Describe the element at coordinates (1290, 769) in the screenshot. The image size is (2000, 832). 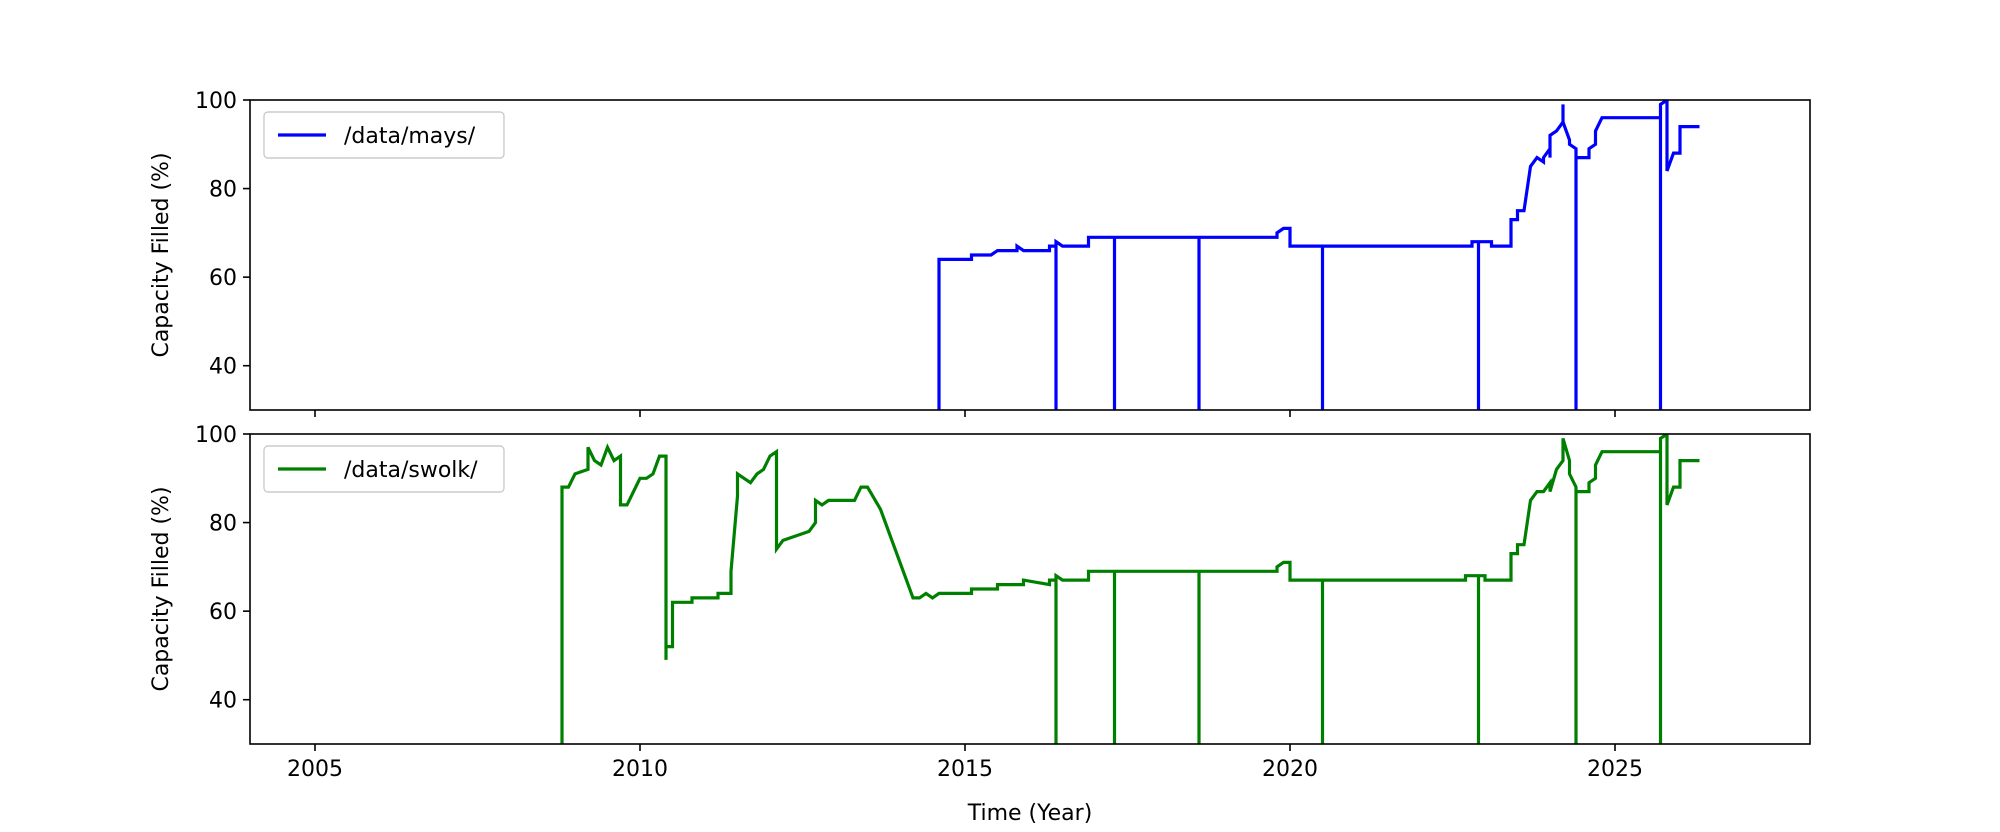
I see `x-tick-label: 2020` at that location.